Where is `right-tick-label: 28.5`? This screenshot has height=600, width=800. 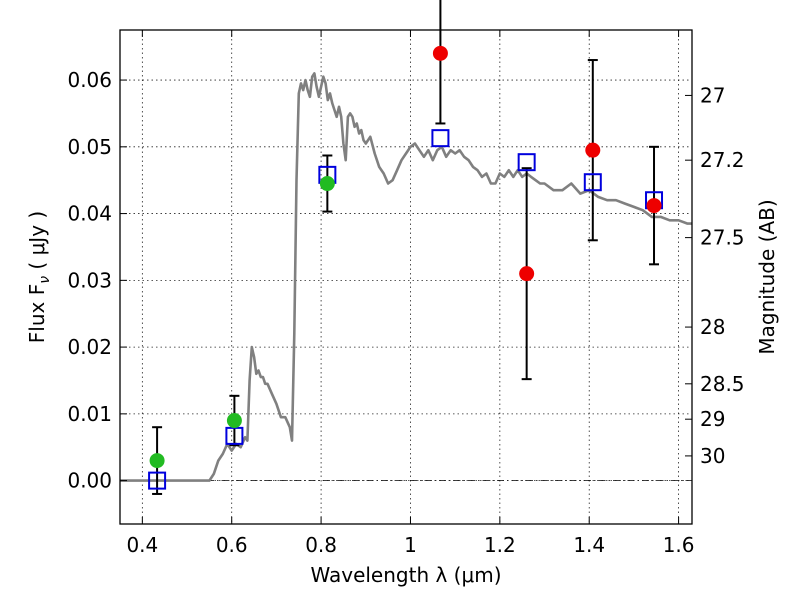
right-tick-label: 28.5 is located at coordinates (722, 384).